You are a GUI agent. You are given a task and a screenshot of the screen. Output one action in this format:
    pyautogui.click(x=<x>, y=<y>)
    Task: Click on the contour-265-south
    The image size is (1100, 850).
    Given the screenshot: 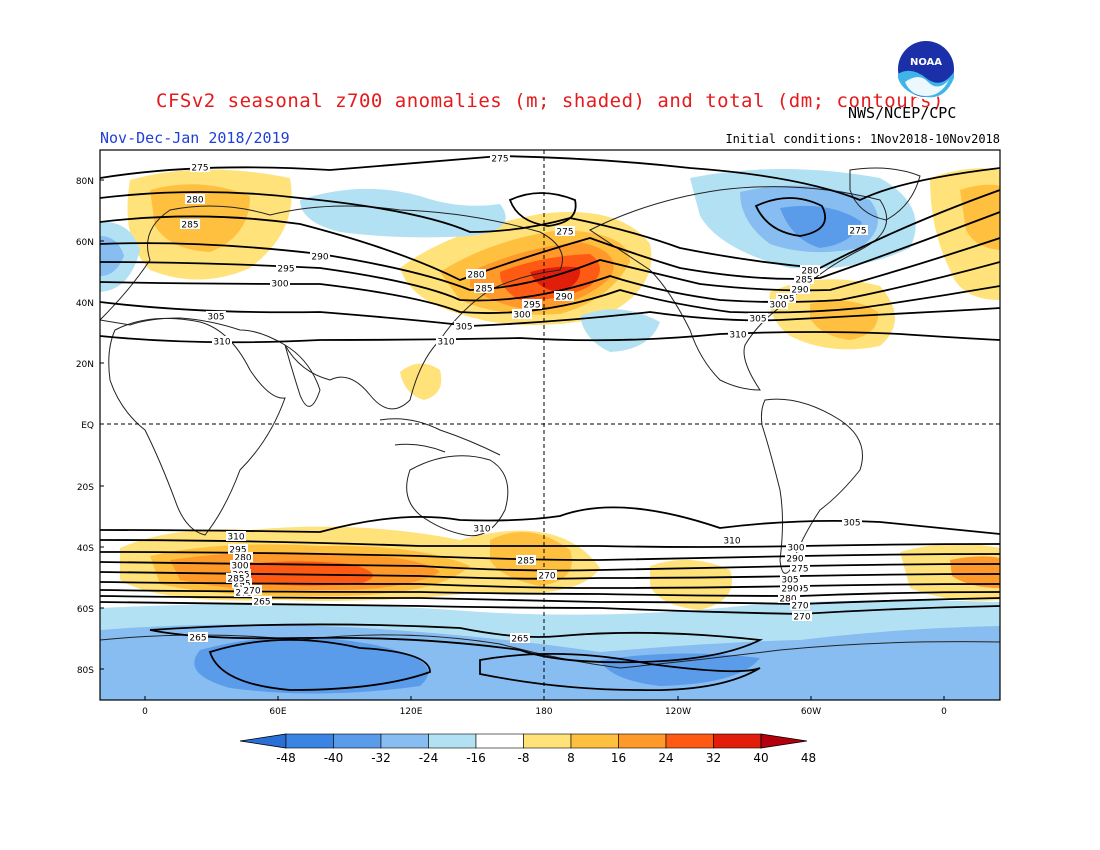 What is the action you would take?
    pyautogui.click(x=456, y=643)
    